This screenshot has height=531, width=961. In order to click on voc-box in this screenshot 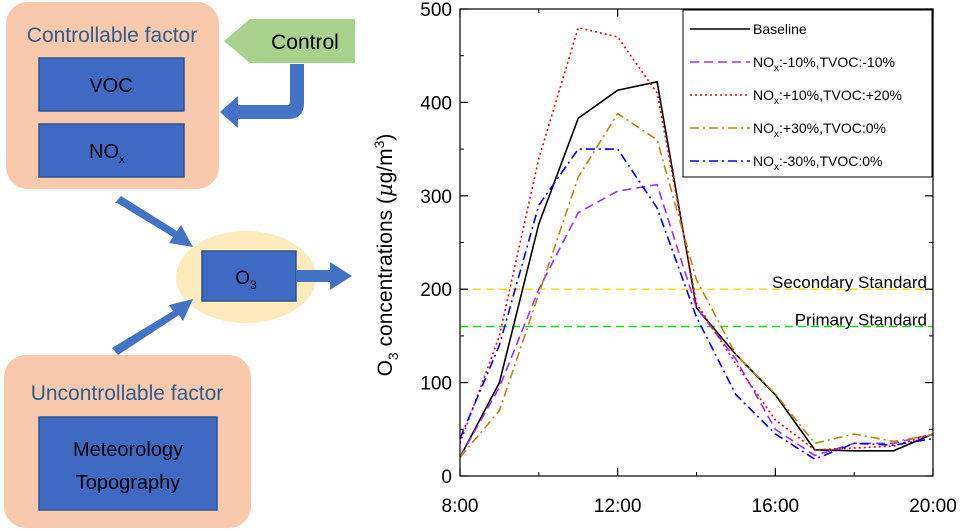, I will do `click(111, 84)`.